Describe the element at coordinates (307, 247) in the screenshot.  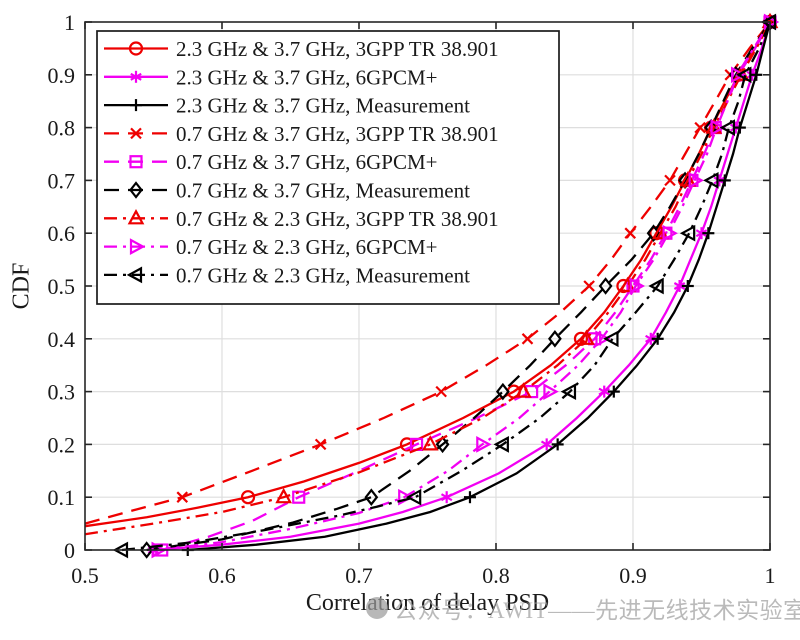
I see `legend-label: 0.7 GHz & 2.3 GHz, 6GPCM+` at that location.